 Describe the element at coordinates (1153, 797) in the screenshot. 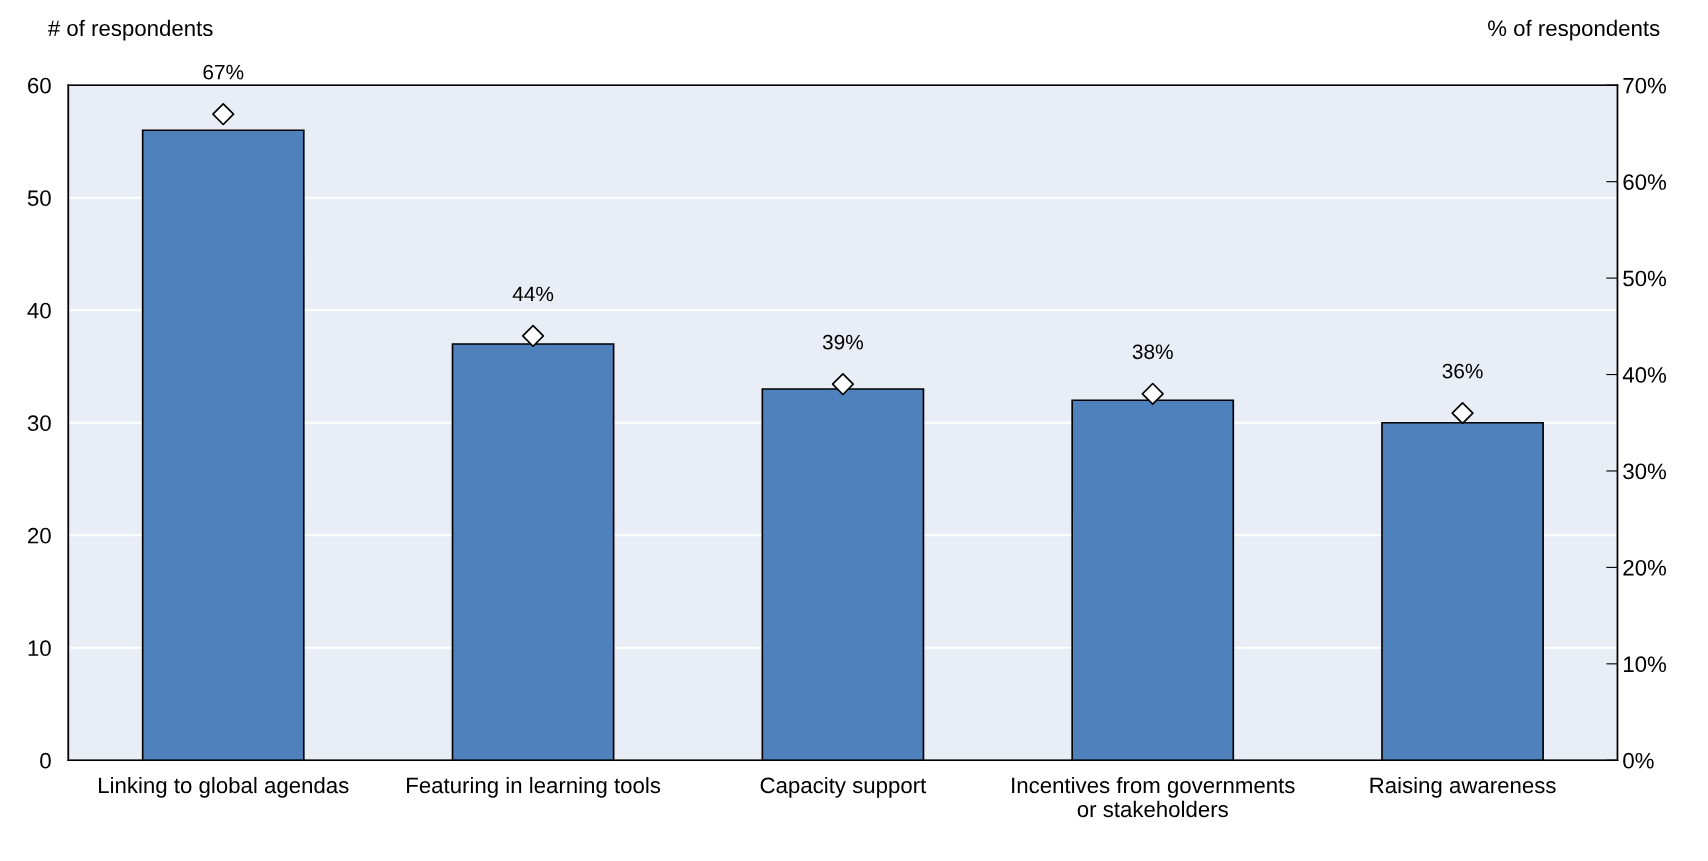

I see `x-tick-label: Incentives from governments or stakeholders` at that location.